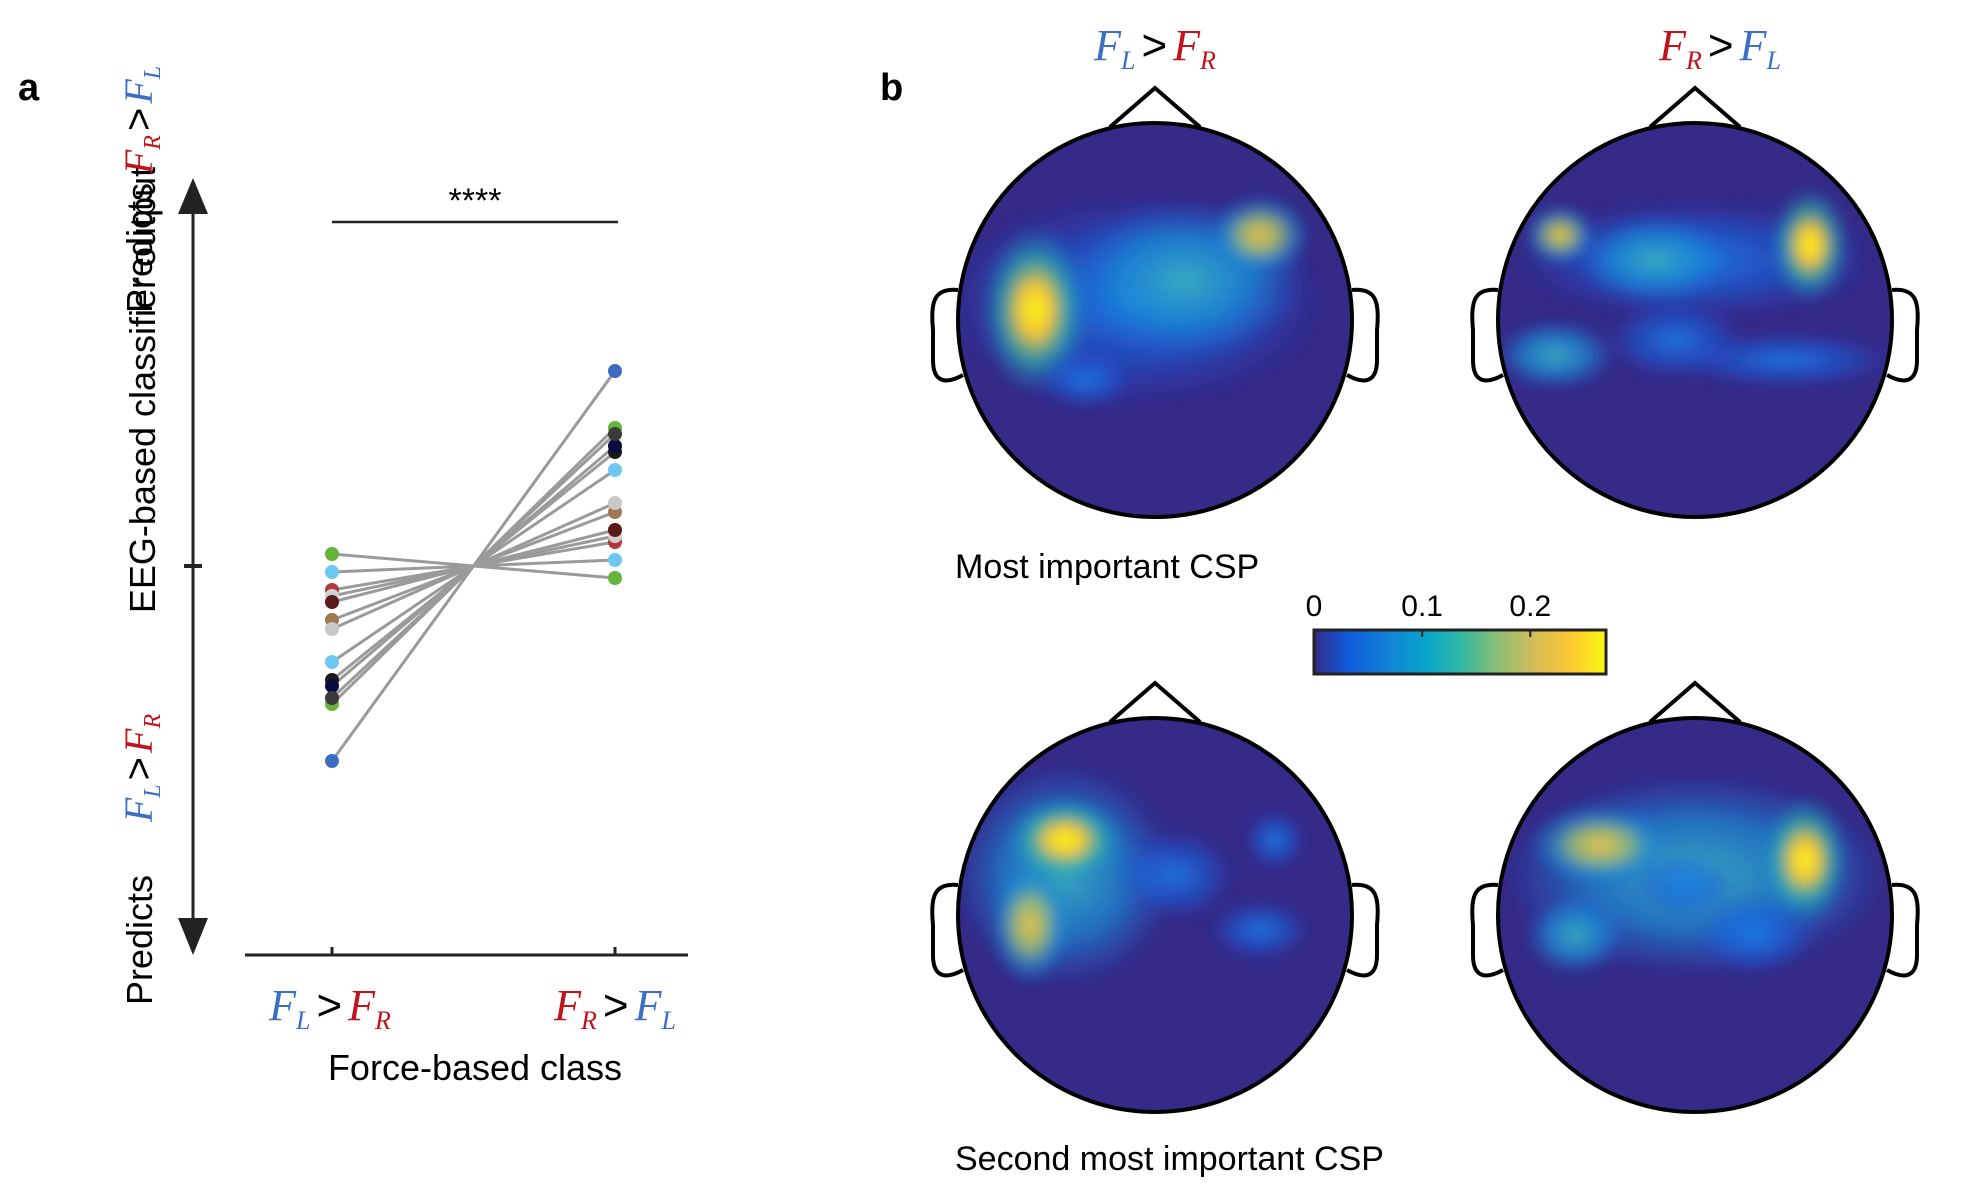  Describe the element at coordinates (153, 73) in the screenshot. I see `predicts-top-f2-sub: L` at that location.